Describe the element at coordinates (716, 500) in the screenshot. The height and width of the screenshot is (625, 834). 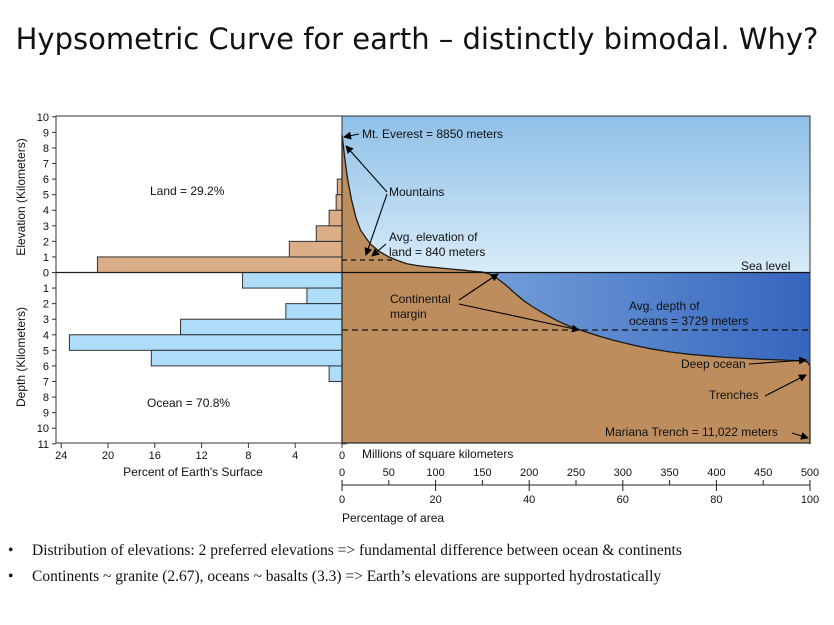
I see `percent-tick-label: 80` at that location.